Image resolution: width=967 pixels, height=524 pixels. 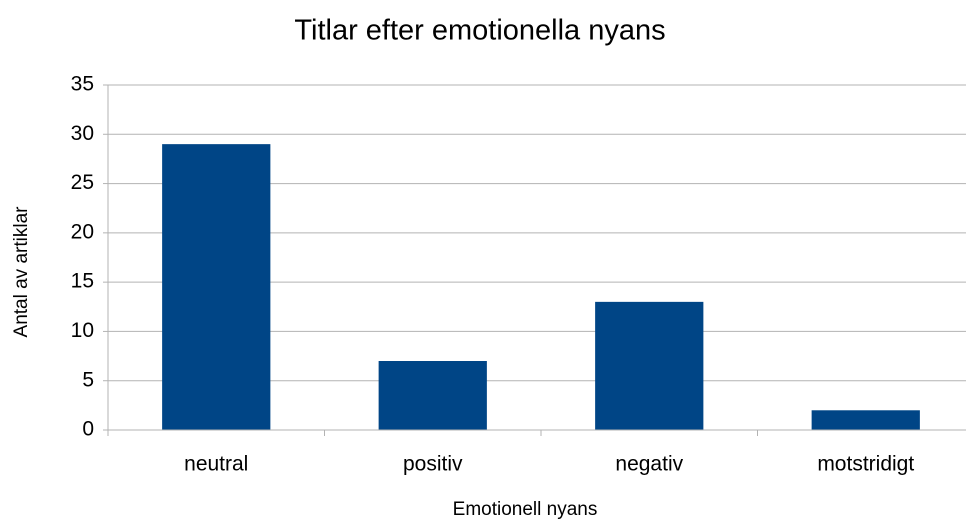 I want to click on y-tick-label: 10, so click(x=82, y=330).